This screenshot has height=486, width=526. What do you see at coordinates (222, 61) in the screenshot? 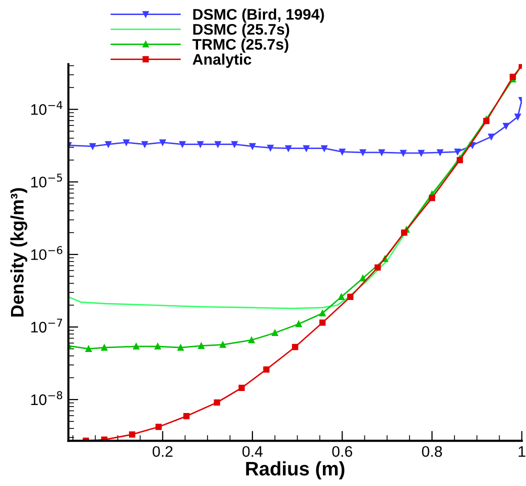
I see `legend-label: Analytic` at bounding box center [222, 61].